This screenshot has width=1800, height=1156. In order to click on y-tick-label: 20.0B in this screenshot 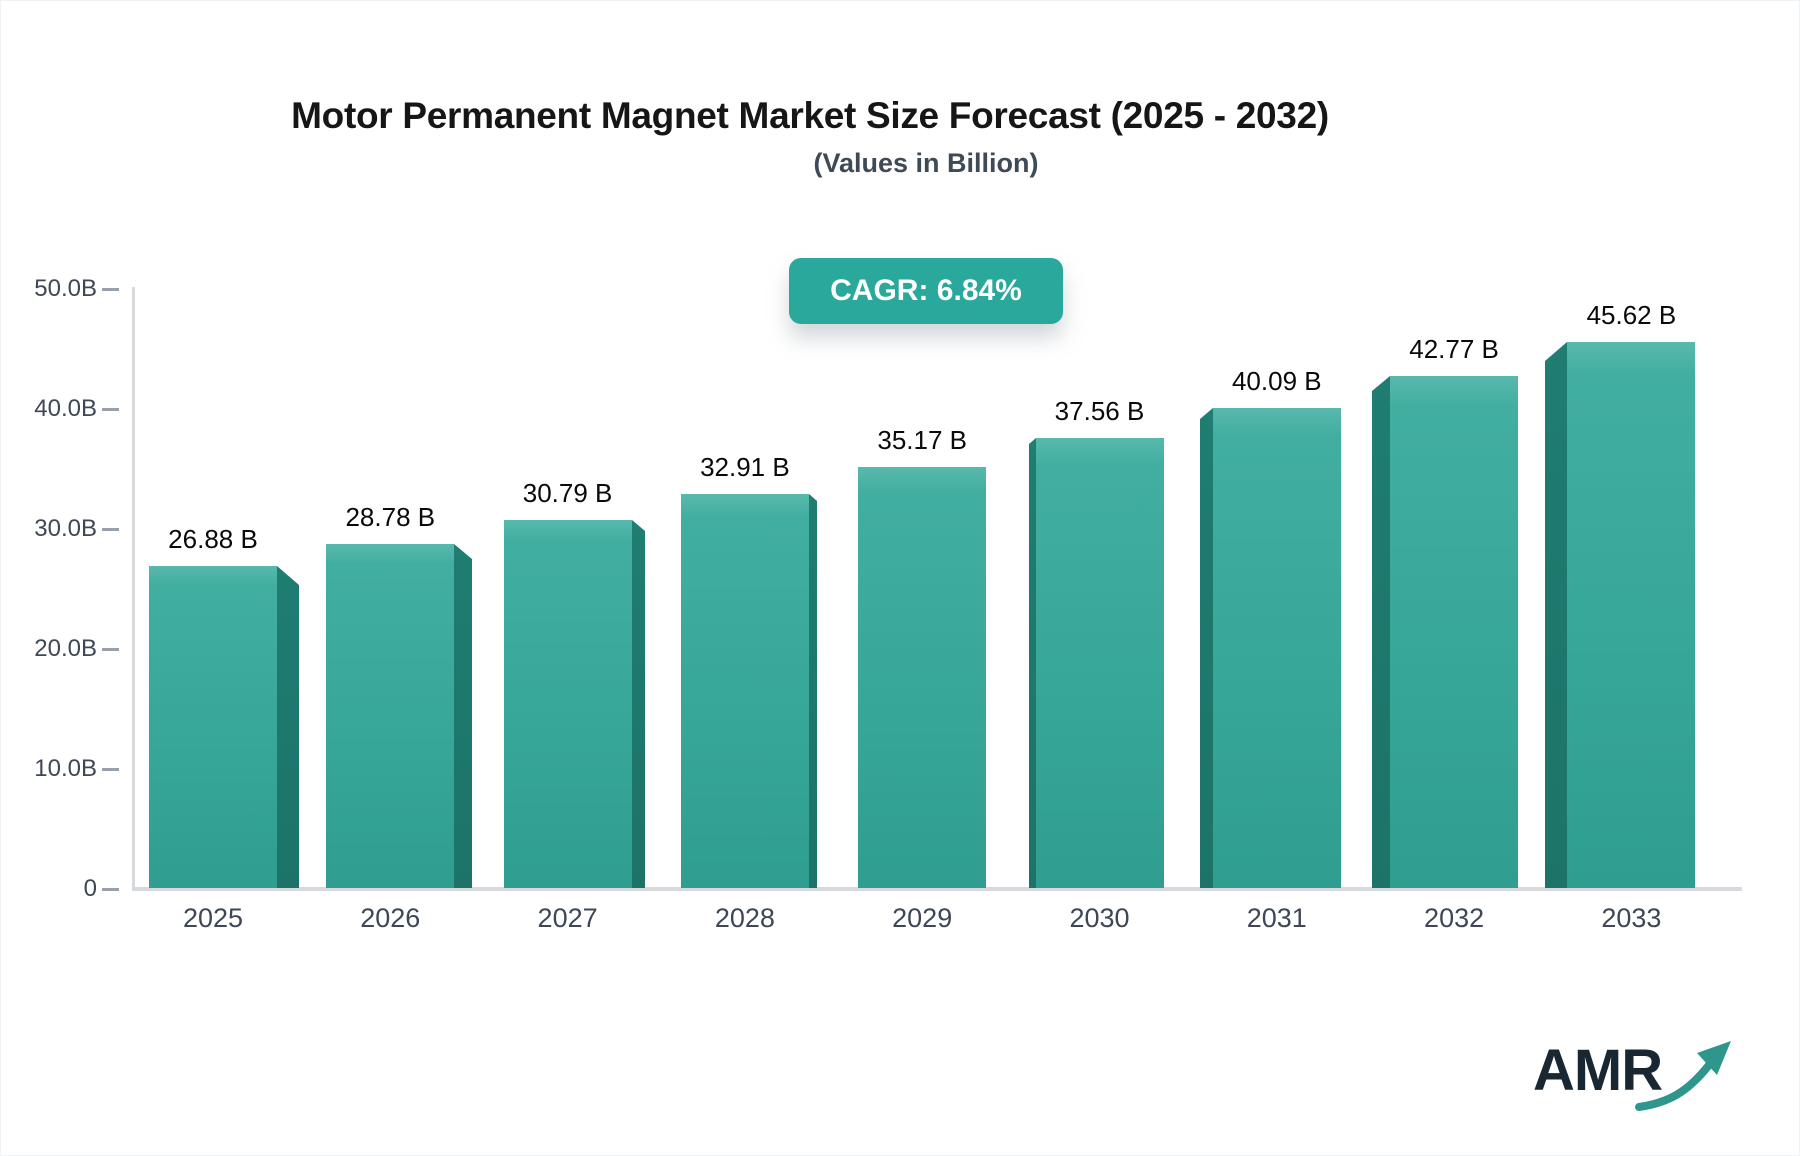, I will do `click(65, 648)`.